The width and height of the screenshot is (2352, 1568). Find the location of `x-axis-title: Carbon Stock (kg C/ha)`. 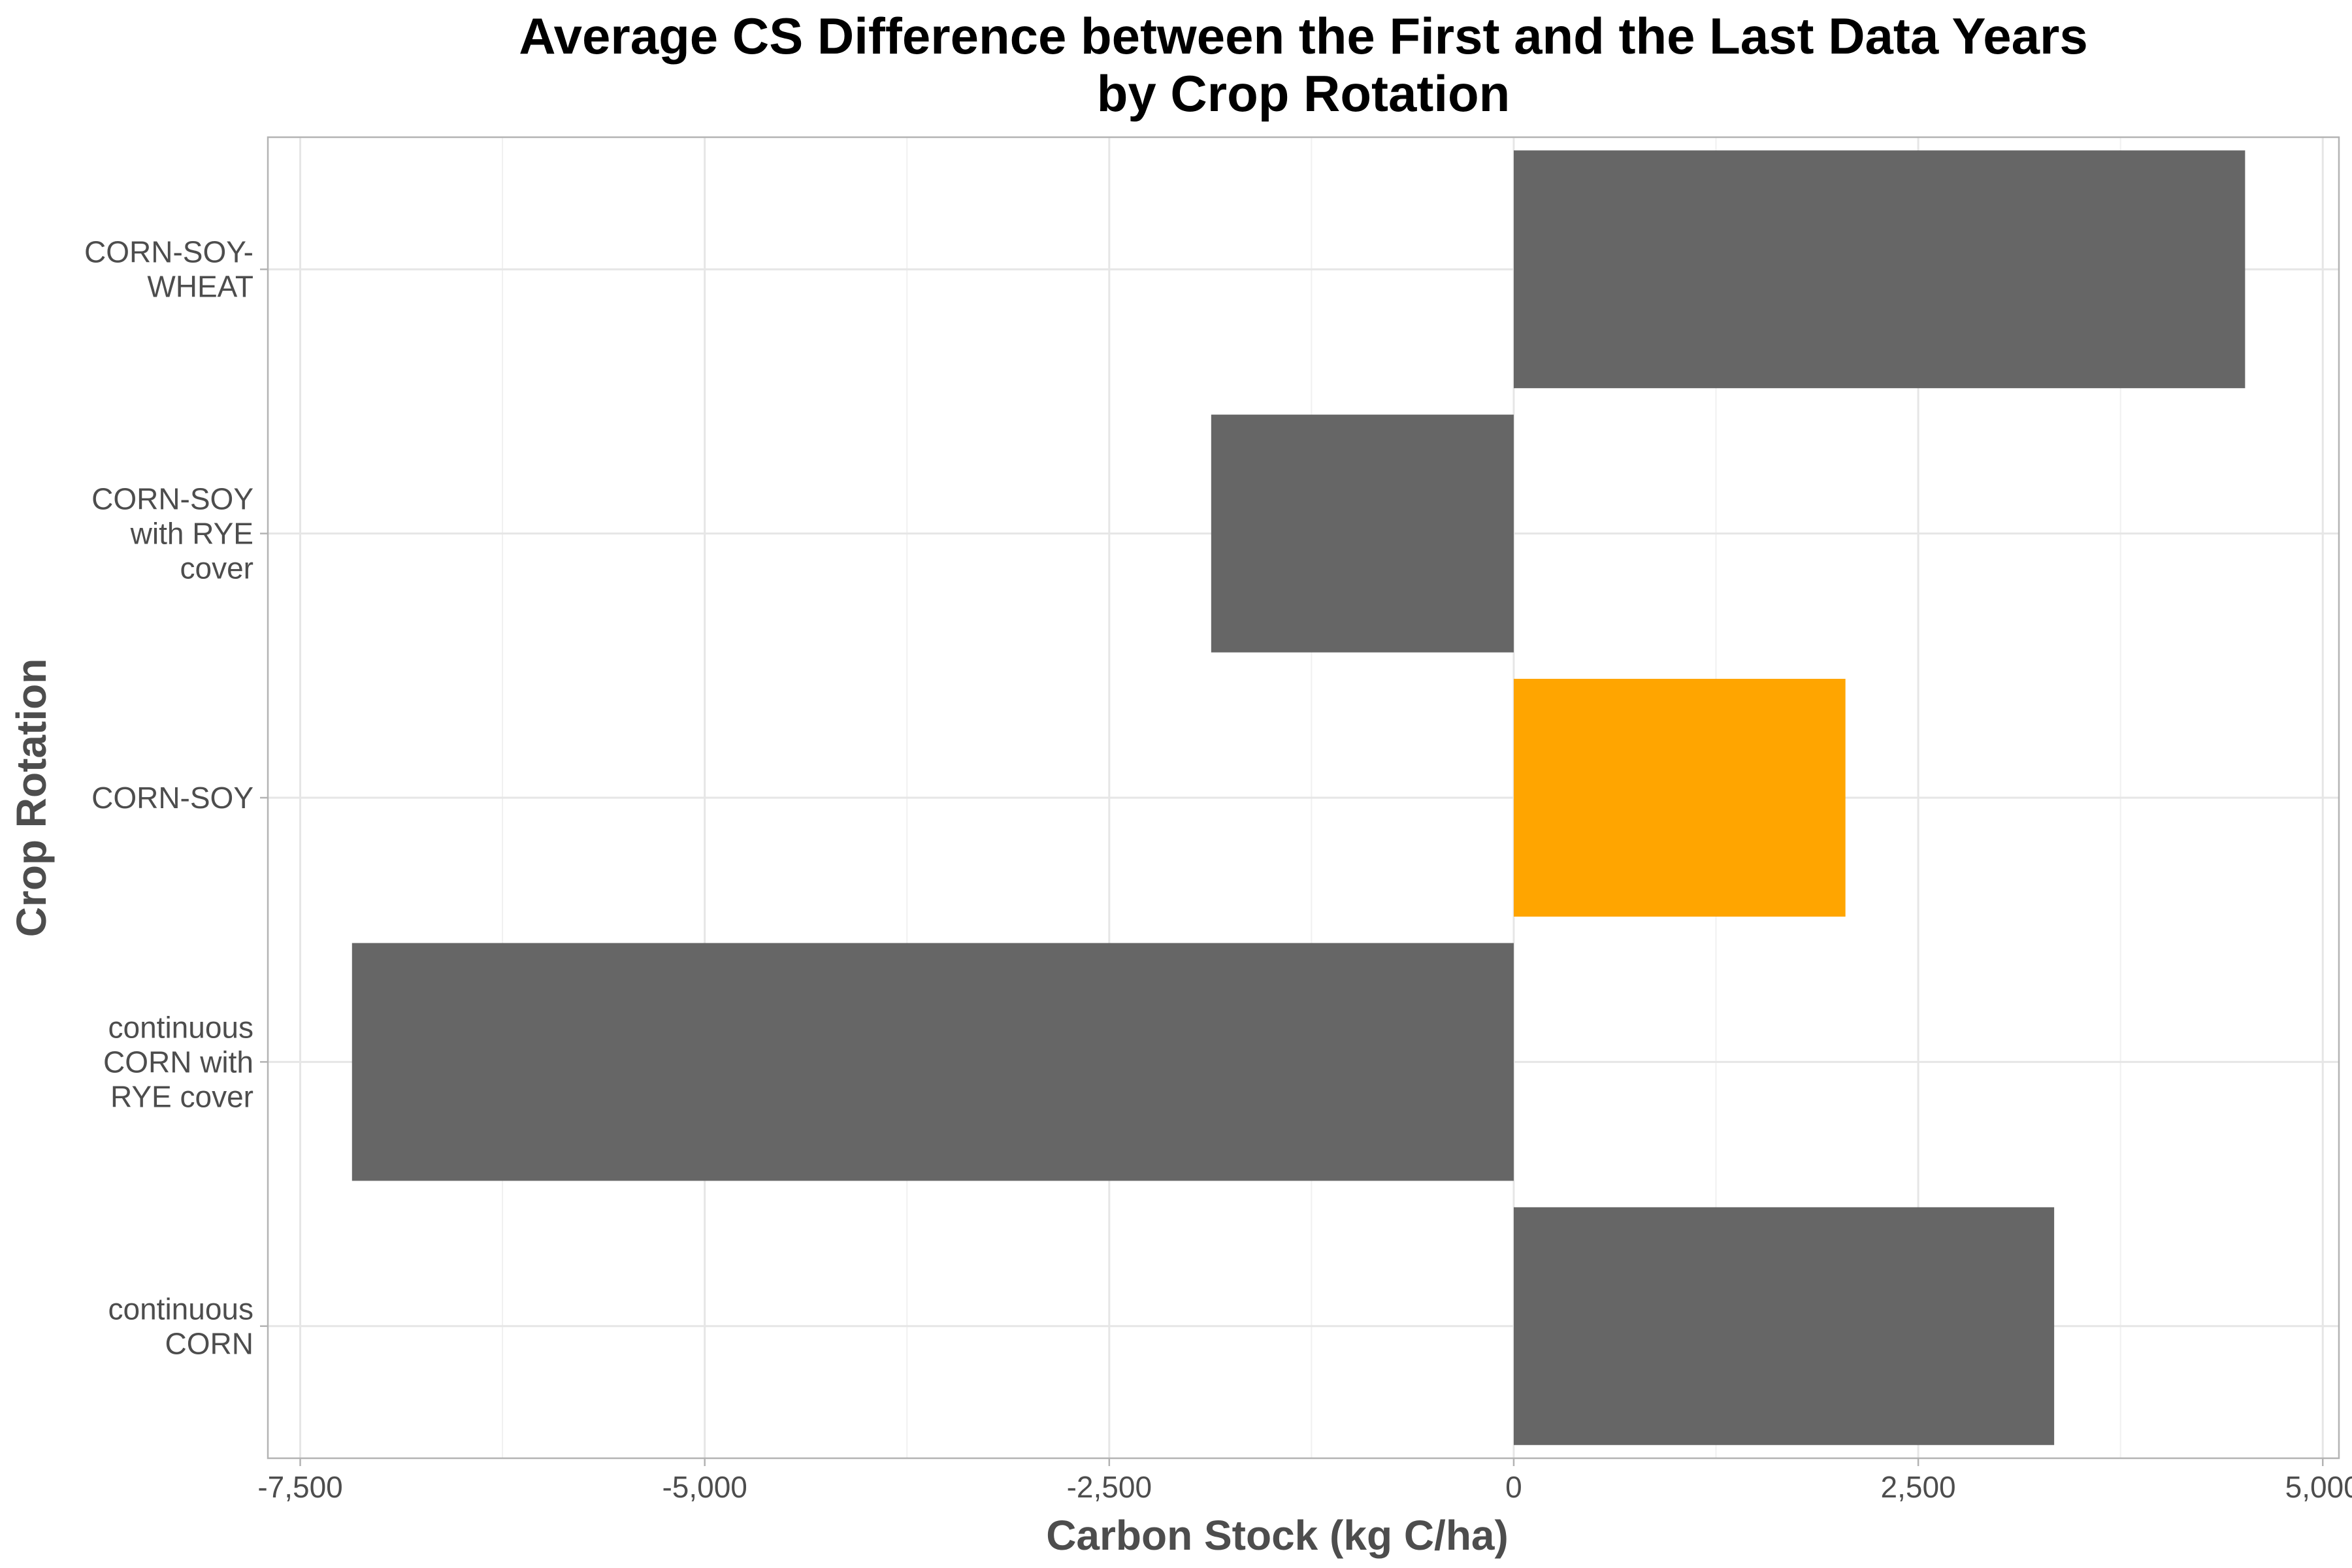

x-axis-title: Carbon Stock (kg C/ha) is located at coordinates (1277, 1535).